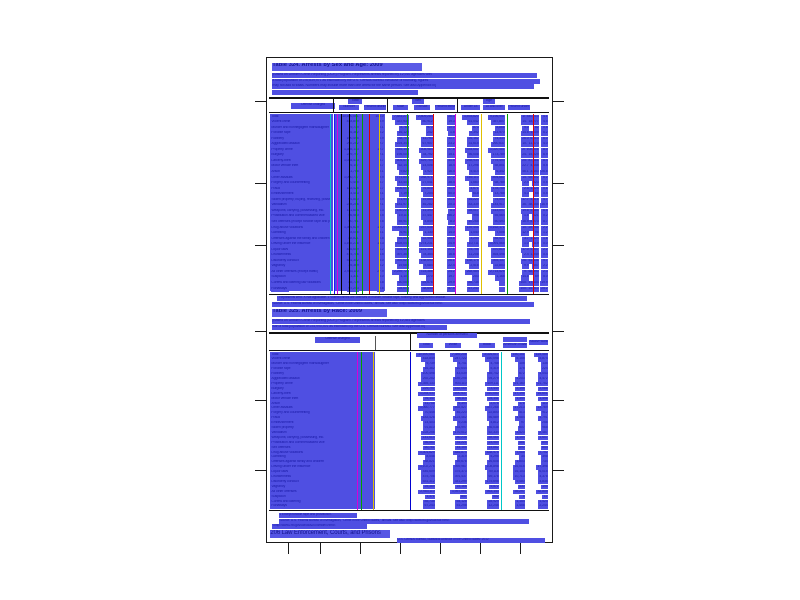 This screenshot has width=800, height=600. What do you see at coordinates (473, 267) in the screenshot?
I see `table-cell-value: 2,516` at bounding box center [473, 267].